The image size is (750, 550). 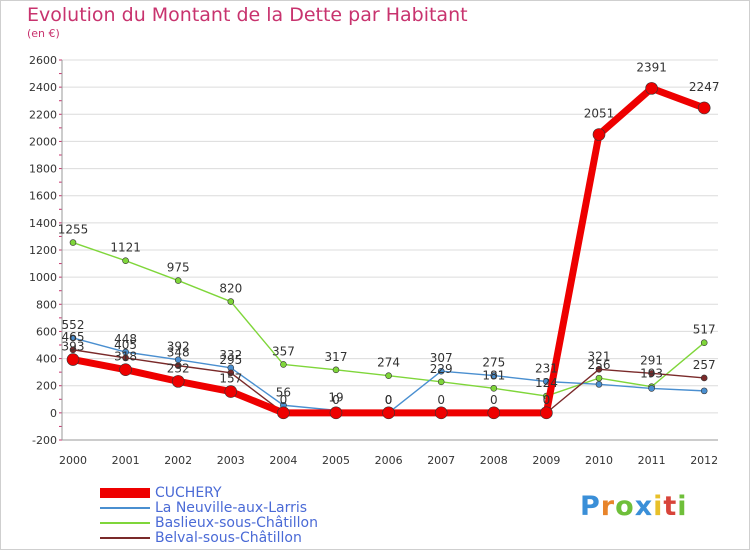 What do you see at coordinates (46, 386) in the screenshot?
I see `y-tick-label: 200` at bounding box center [46, 386].